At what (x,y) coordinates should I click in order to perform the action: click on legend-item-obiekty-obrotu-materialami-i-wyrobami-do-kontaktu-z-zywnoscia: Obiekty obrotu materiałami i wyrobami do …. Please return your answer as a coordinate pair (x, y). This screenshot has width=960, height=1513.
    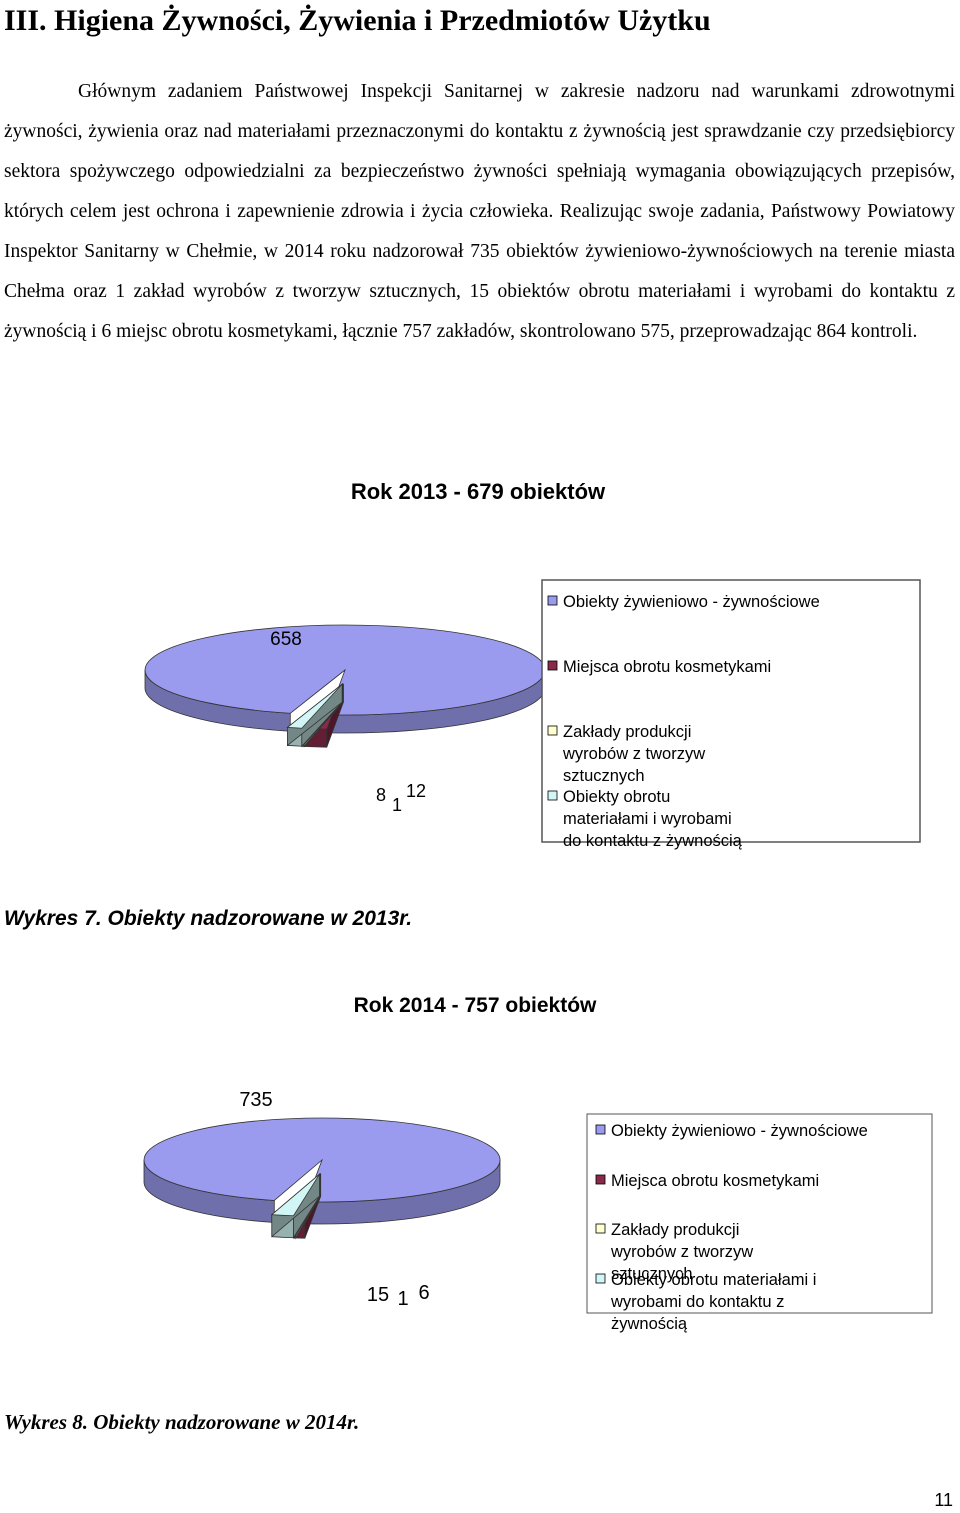
    Looking at the image, I should click on (705, 1302).